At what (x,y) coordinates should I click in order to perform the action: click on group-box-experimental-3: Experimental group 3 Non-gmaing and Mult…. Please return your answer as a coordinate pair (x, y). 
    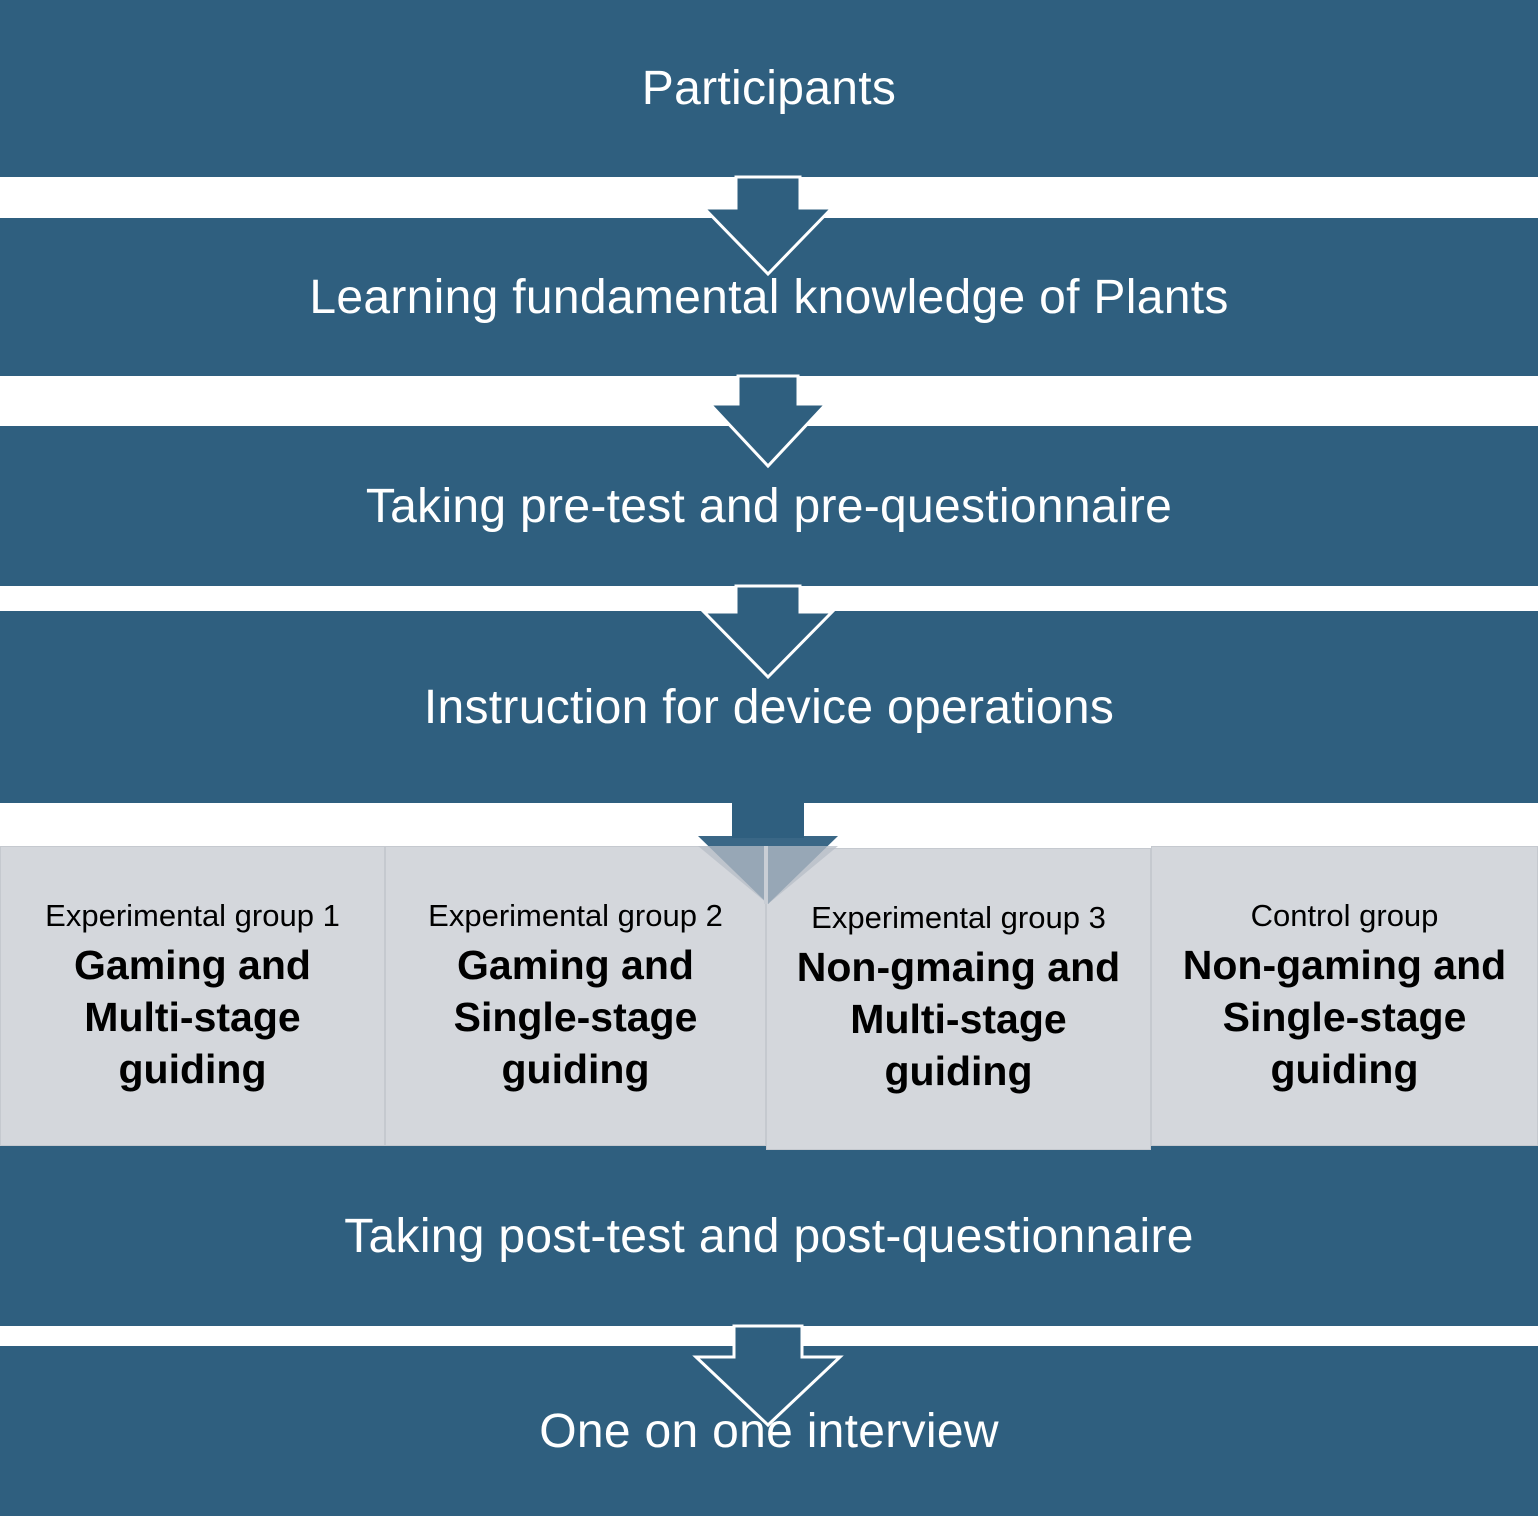
    Looking at the image, I should click on (958, 999).